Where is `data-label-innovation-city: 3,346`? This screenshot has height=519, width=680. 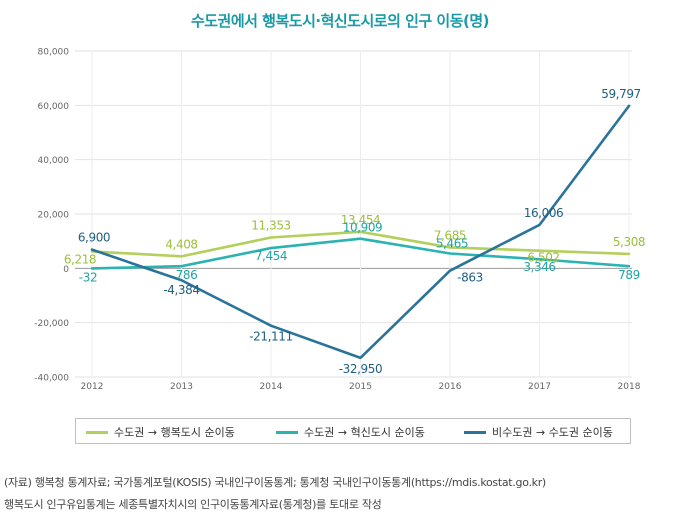
data-label-innovation-city: 3,346 is located at coordinates (539, 267).